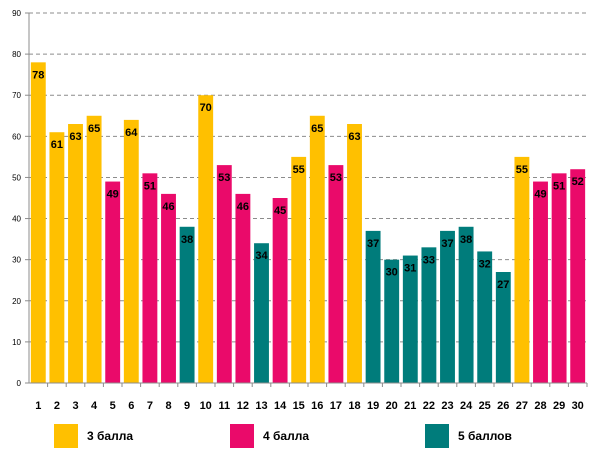 The height and width of the screenshot is (467, 598). What do you see at coordinates (410, 406) in the screenshot?
I see `x-tick-label: 21` at bounding box center [410, 406].